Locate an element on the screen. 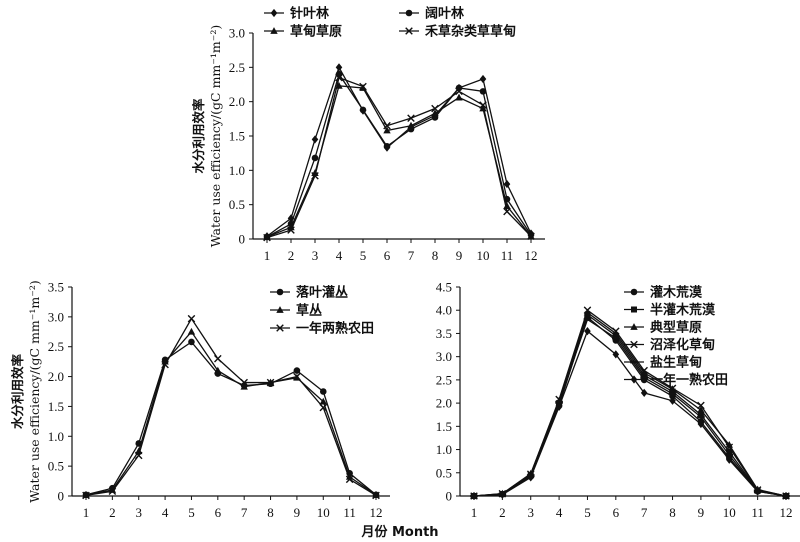 This screenshot has height=542, width=800. x-tick-label: 8 is located at coordinates (672, 512).